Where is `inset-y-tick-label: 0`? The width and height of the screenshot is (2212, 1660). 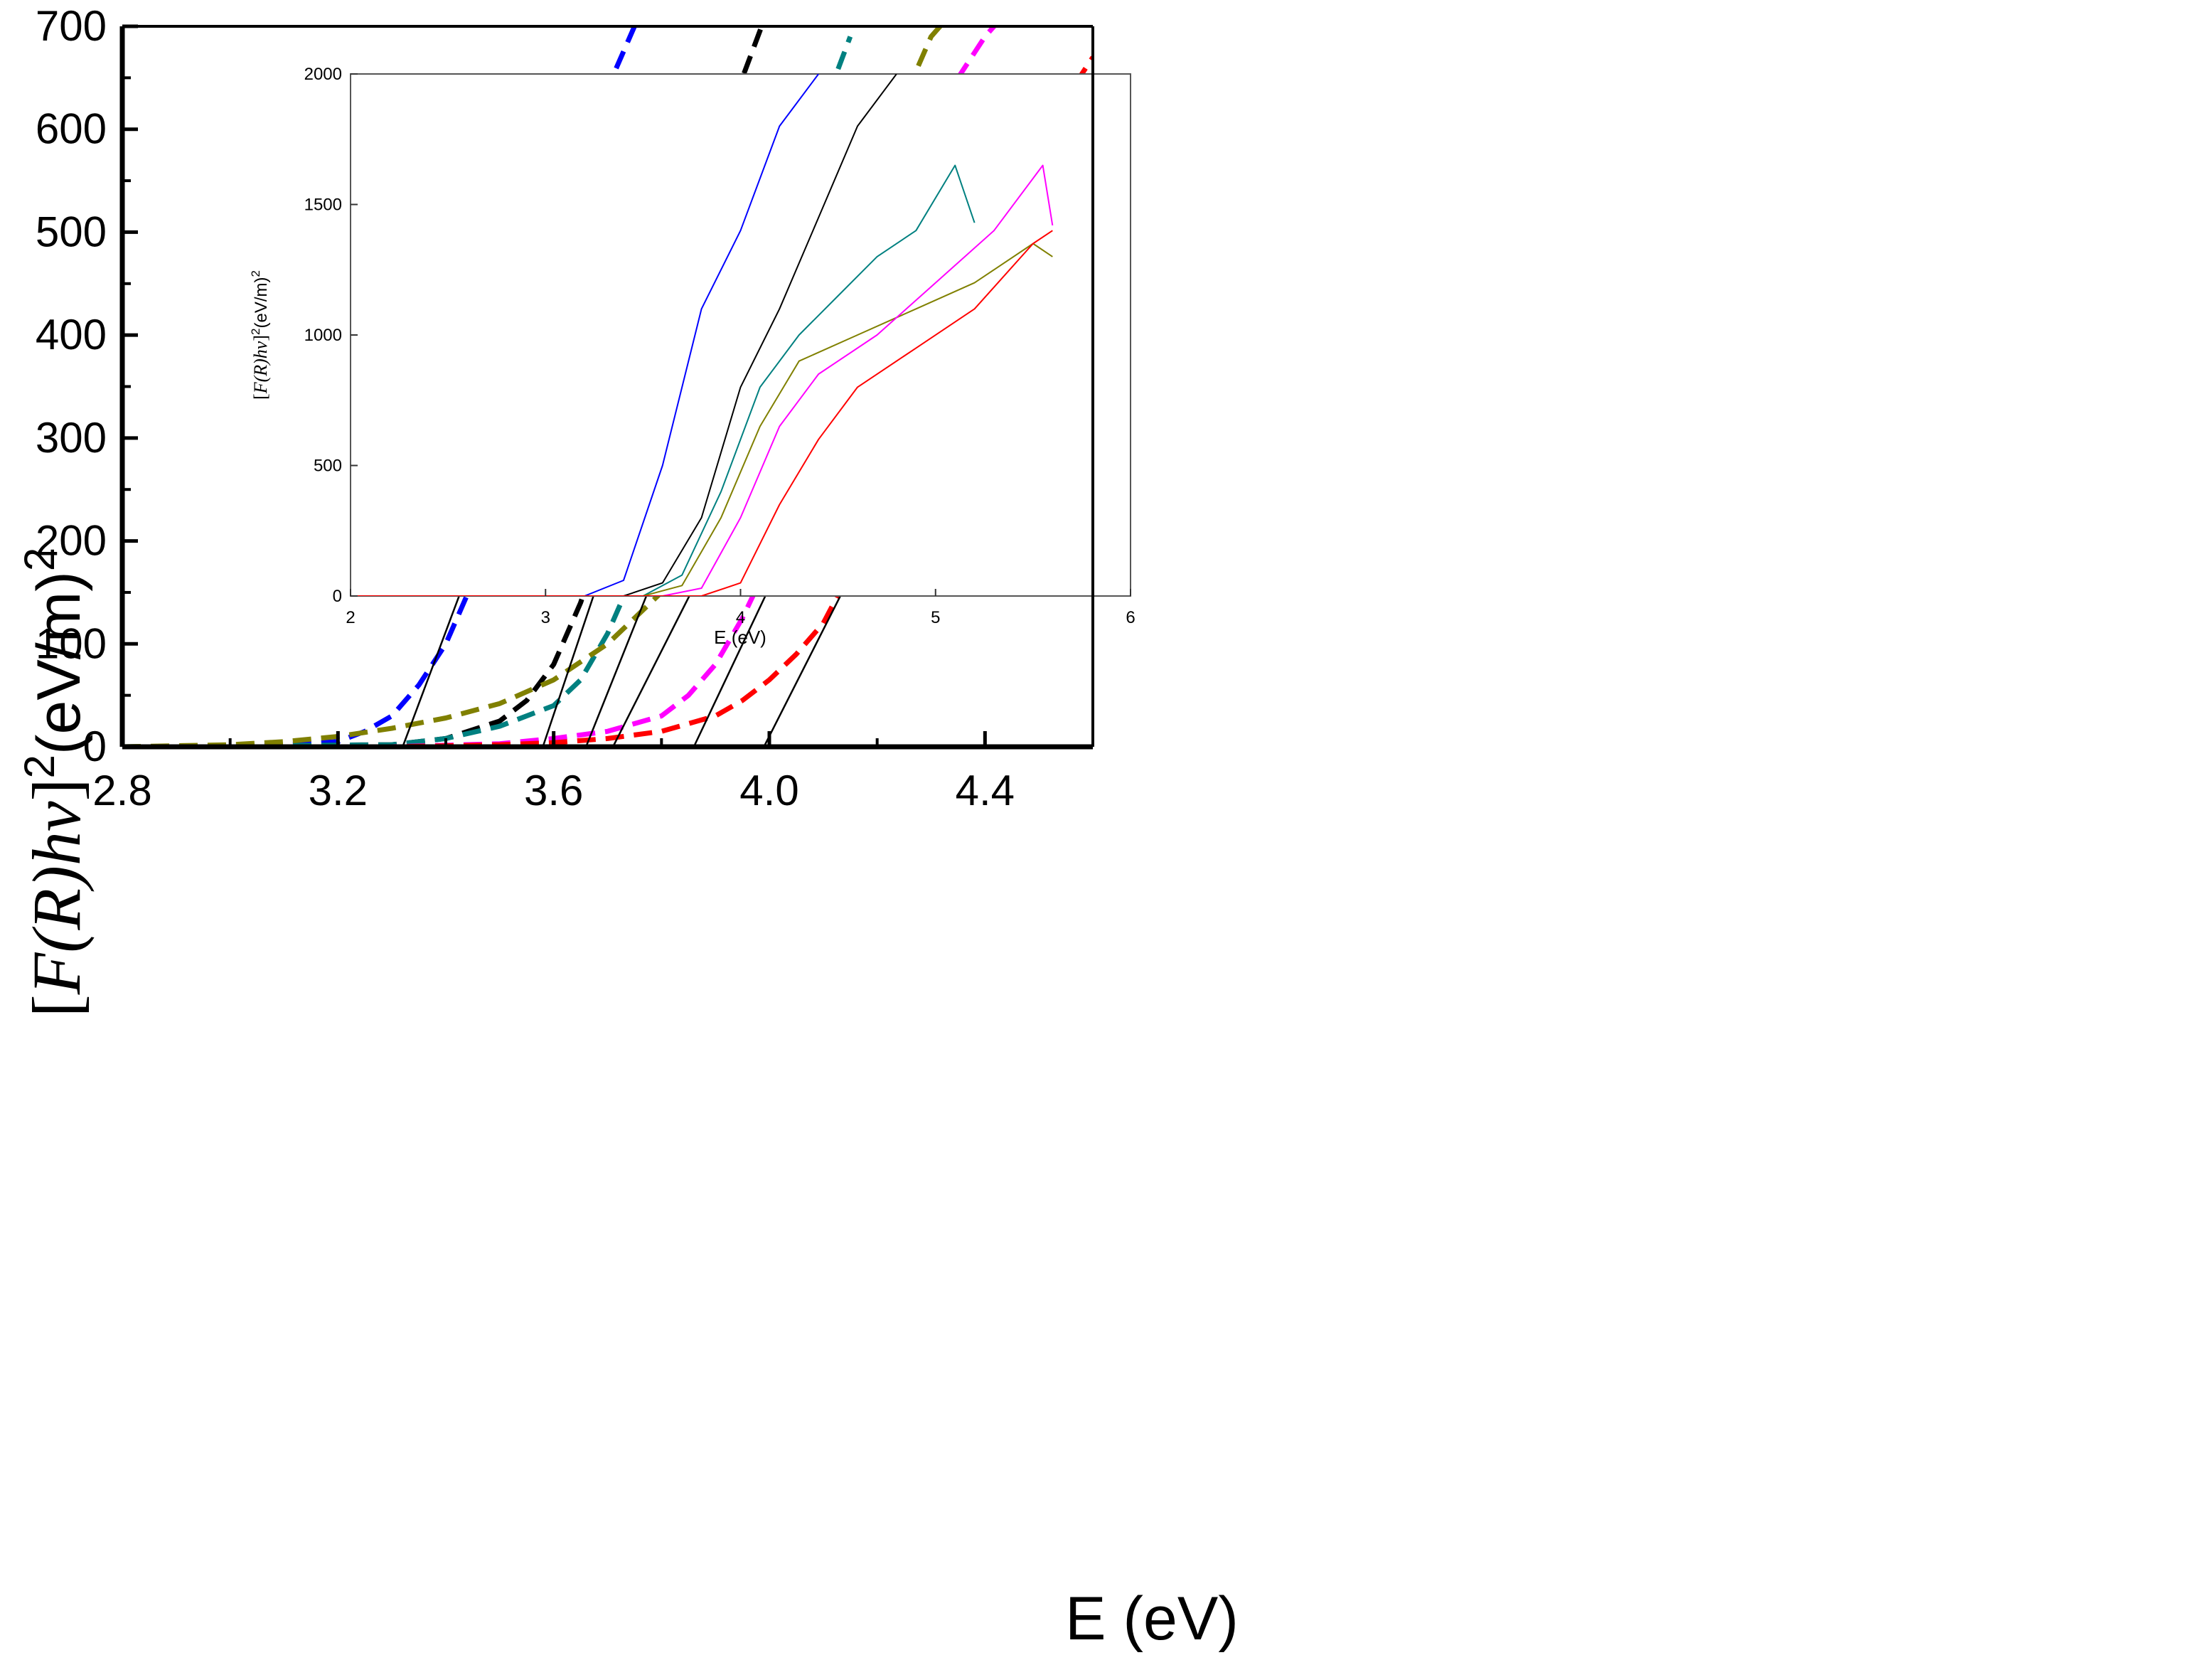 inset-y-tick-label: 0 is located at coordinates (337, 596).